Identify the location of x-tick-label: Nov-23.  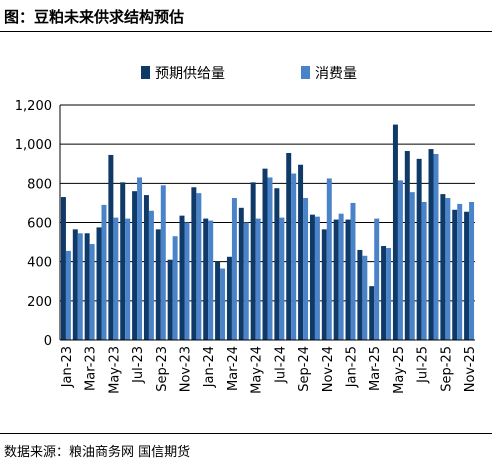
(186, 369).